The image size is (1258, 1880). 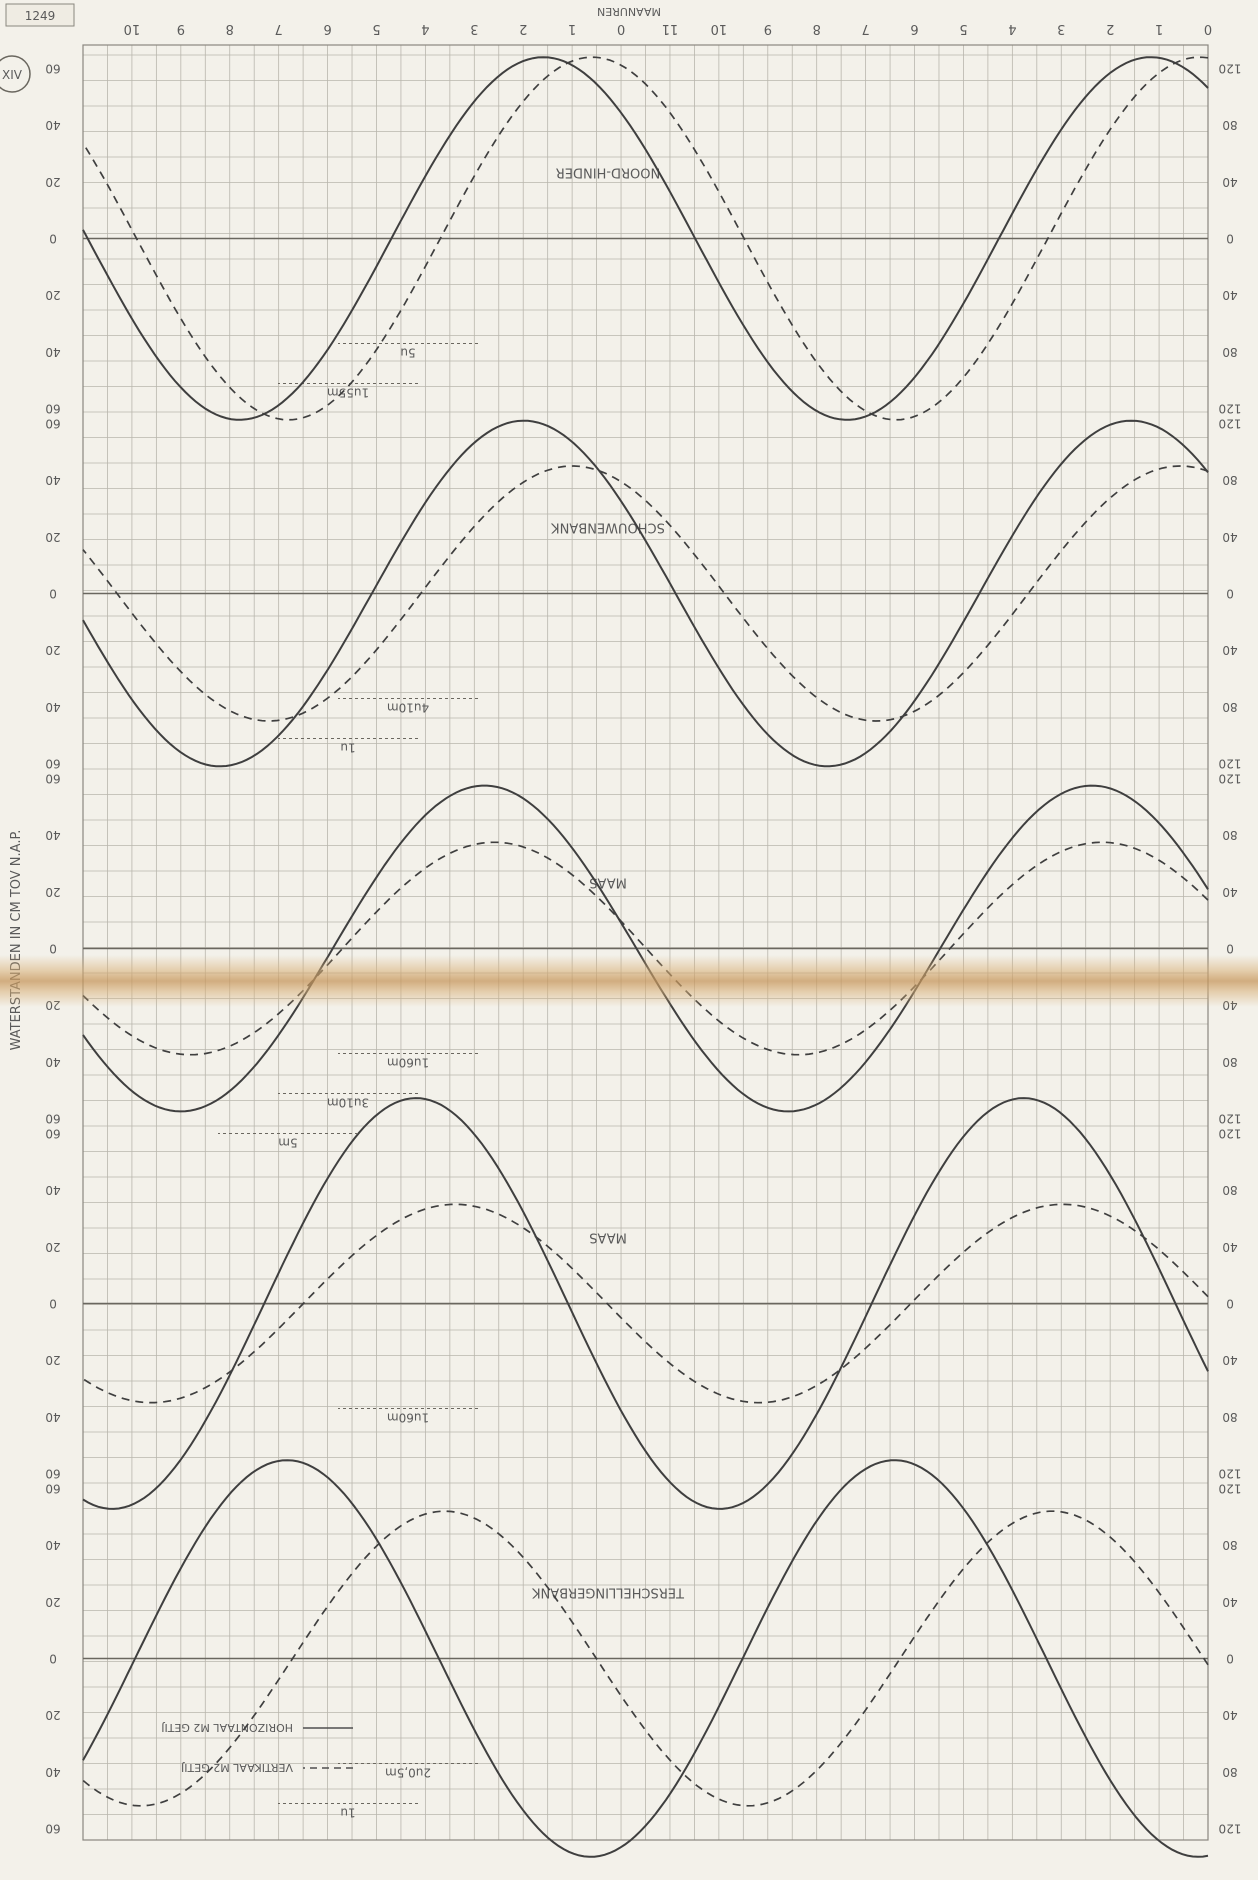 What do you see at coordinates (227, 1727) in the screenshot?
I see `legend-label: HORIZONTAAL M2 GETIJ` at bounding box center [227, 1727].